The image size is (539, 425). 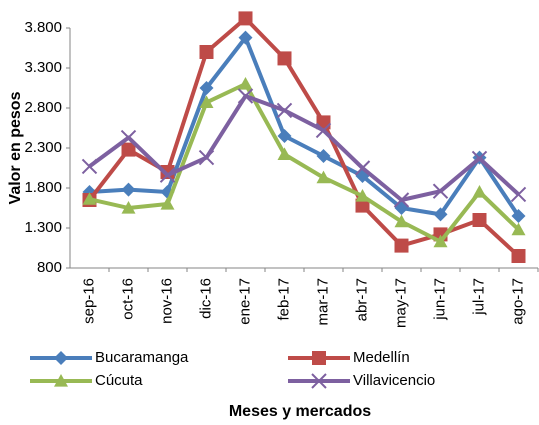 I want to click on x-tick-label: mar-17, so click(x=322, y=302).